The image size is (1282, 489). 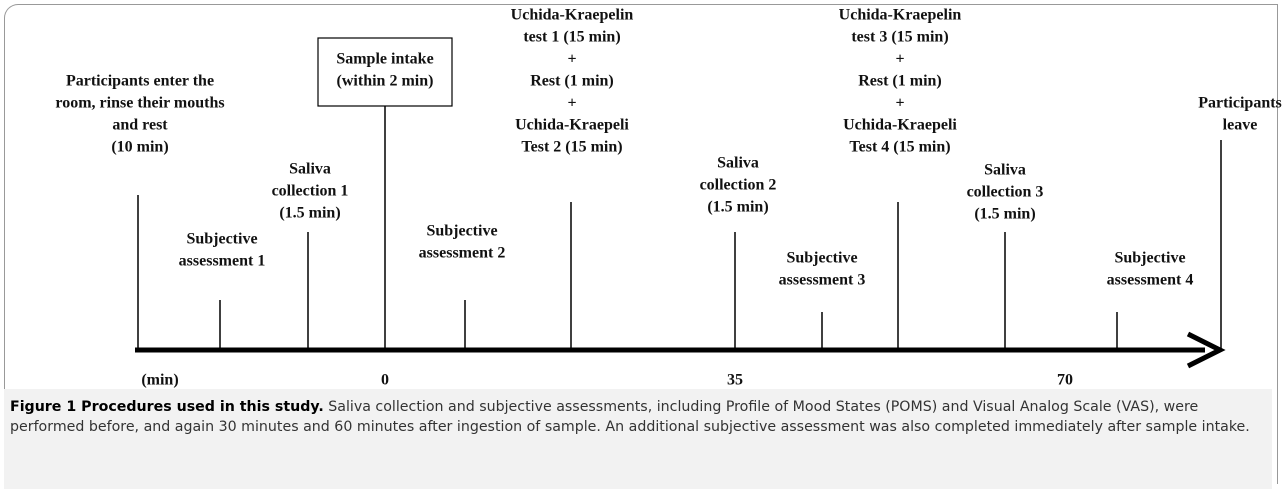 What do you see at coordinates (1206, 350) in the screenshot?
I see `axis-arrow` at bounding box center [1206, 350].